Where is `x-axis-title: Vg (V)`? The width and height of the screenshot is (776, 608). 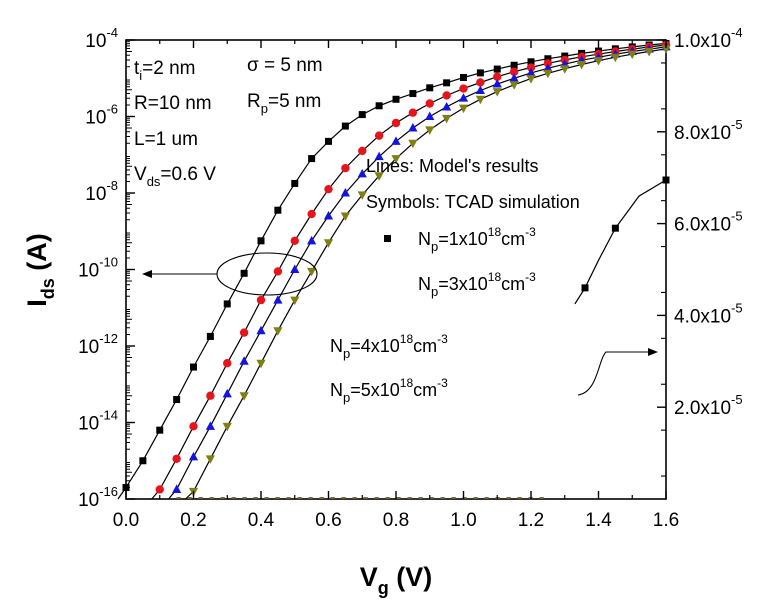
x-axis-title: Vg (V) is located at coordinates (396, 580).